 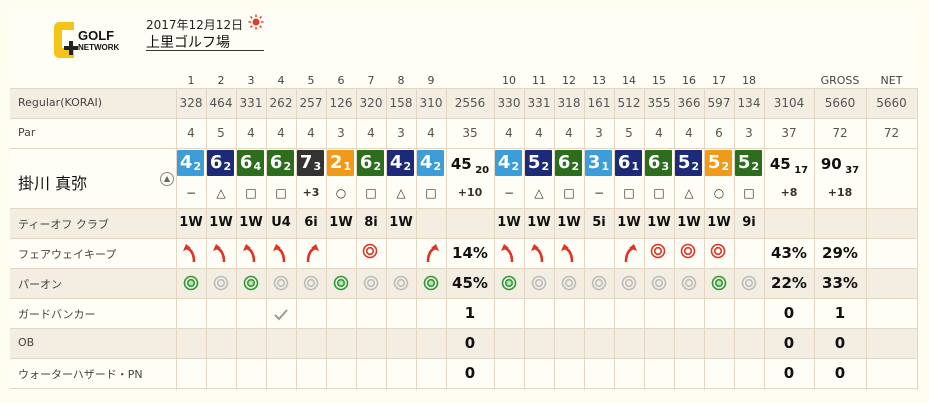 I want to click on score-mark: ○, so click(x=719, y=193).